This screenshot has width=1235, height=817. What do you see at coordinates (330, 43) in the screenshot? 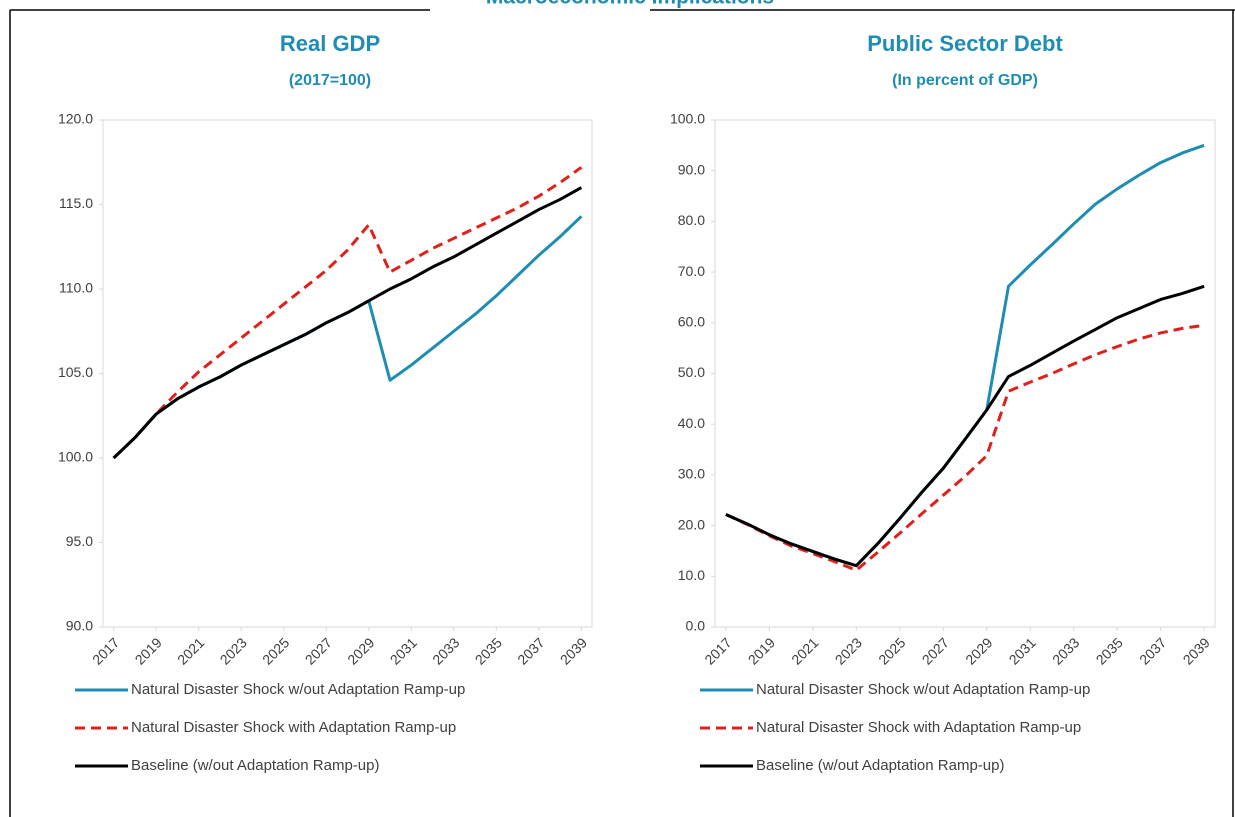
I see `chart-title: Real GDP` at bounding box center [330, 43].